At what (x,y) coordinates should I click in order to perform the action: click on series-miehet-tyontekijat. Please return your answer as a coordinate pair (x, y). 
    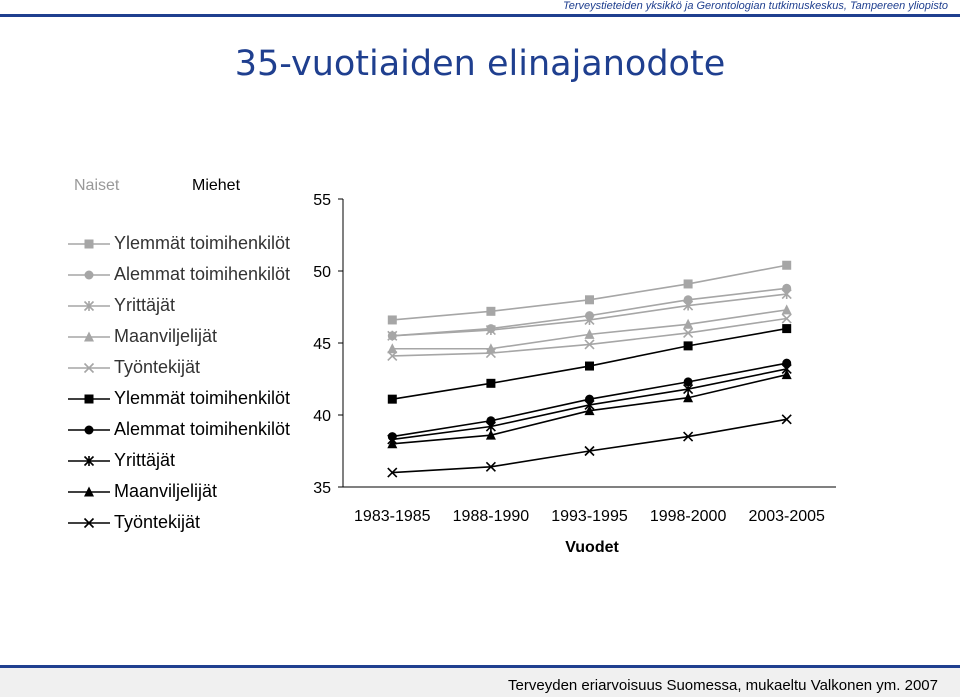
    Looking at the image, I should click on (589, 446).